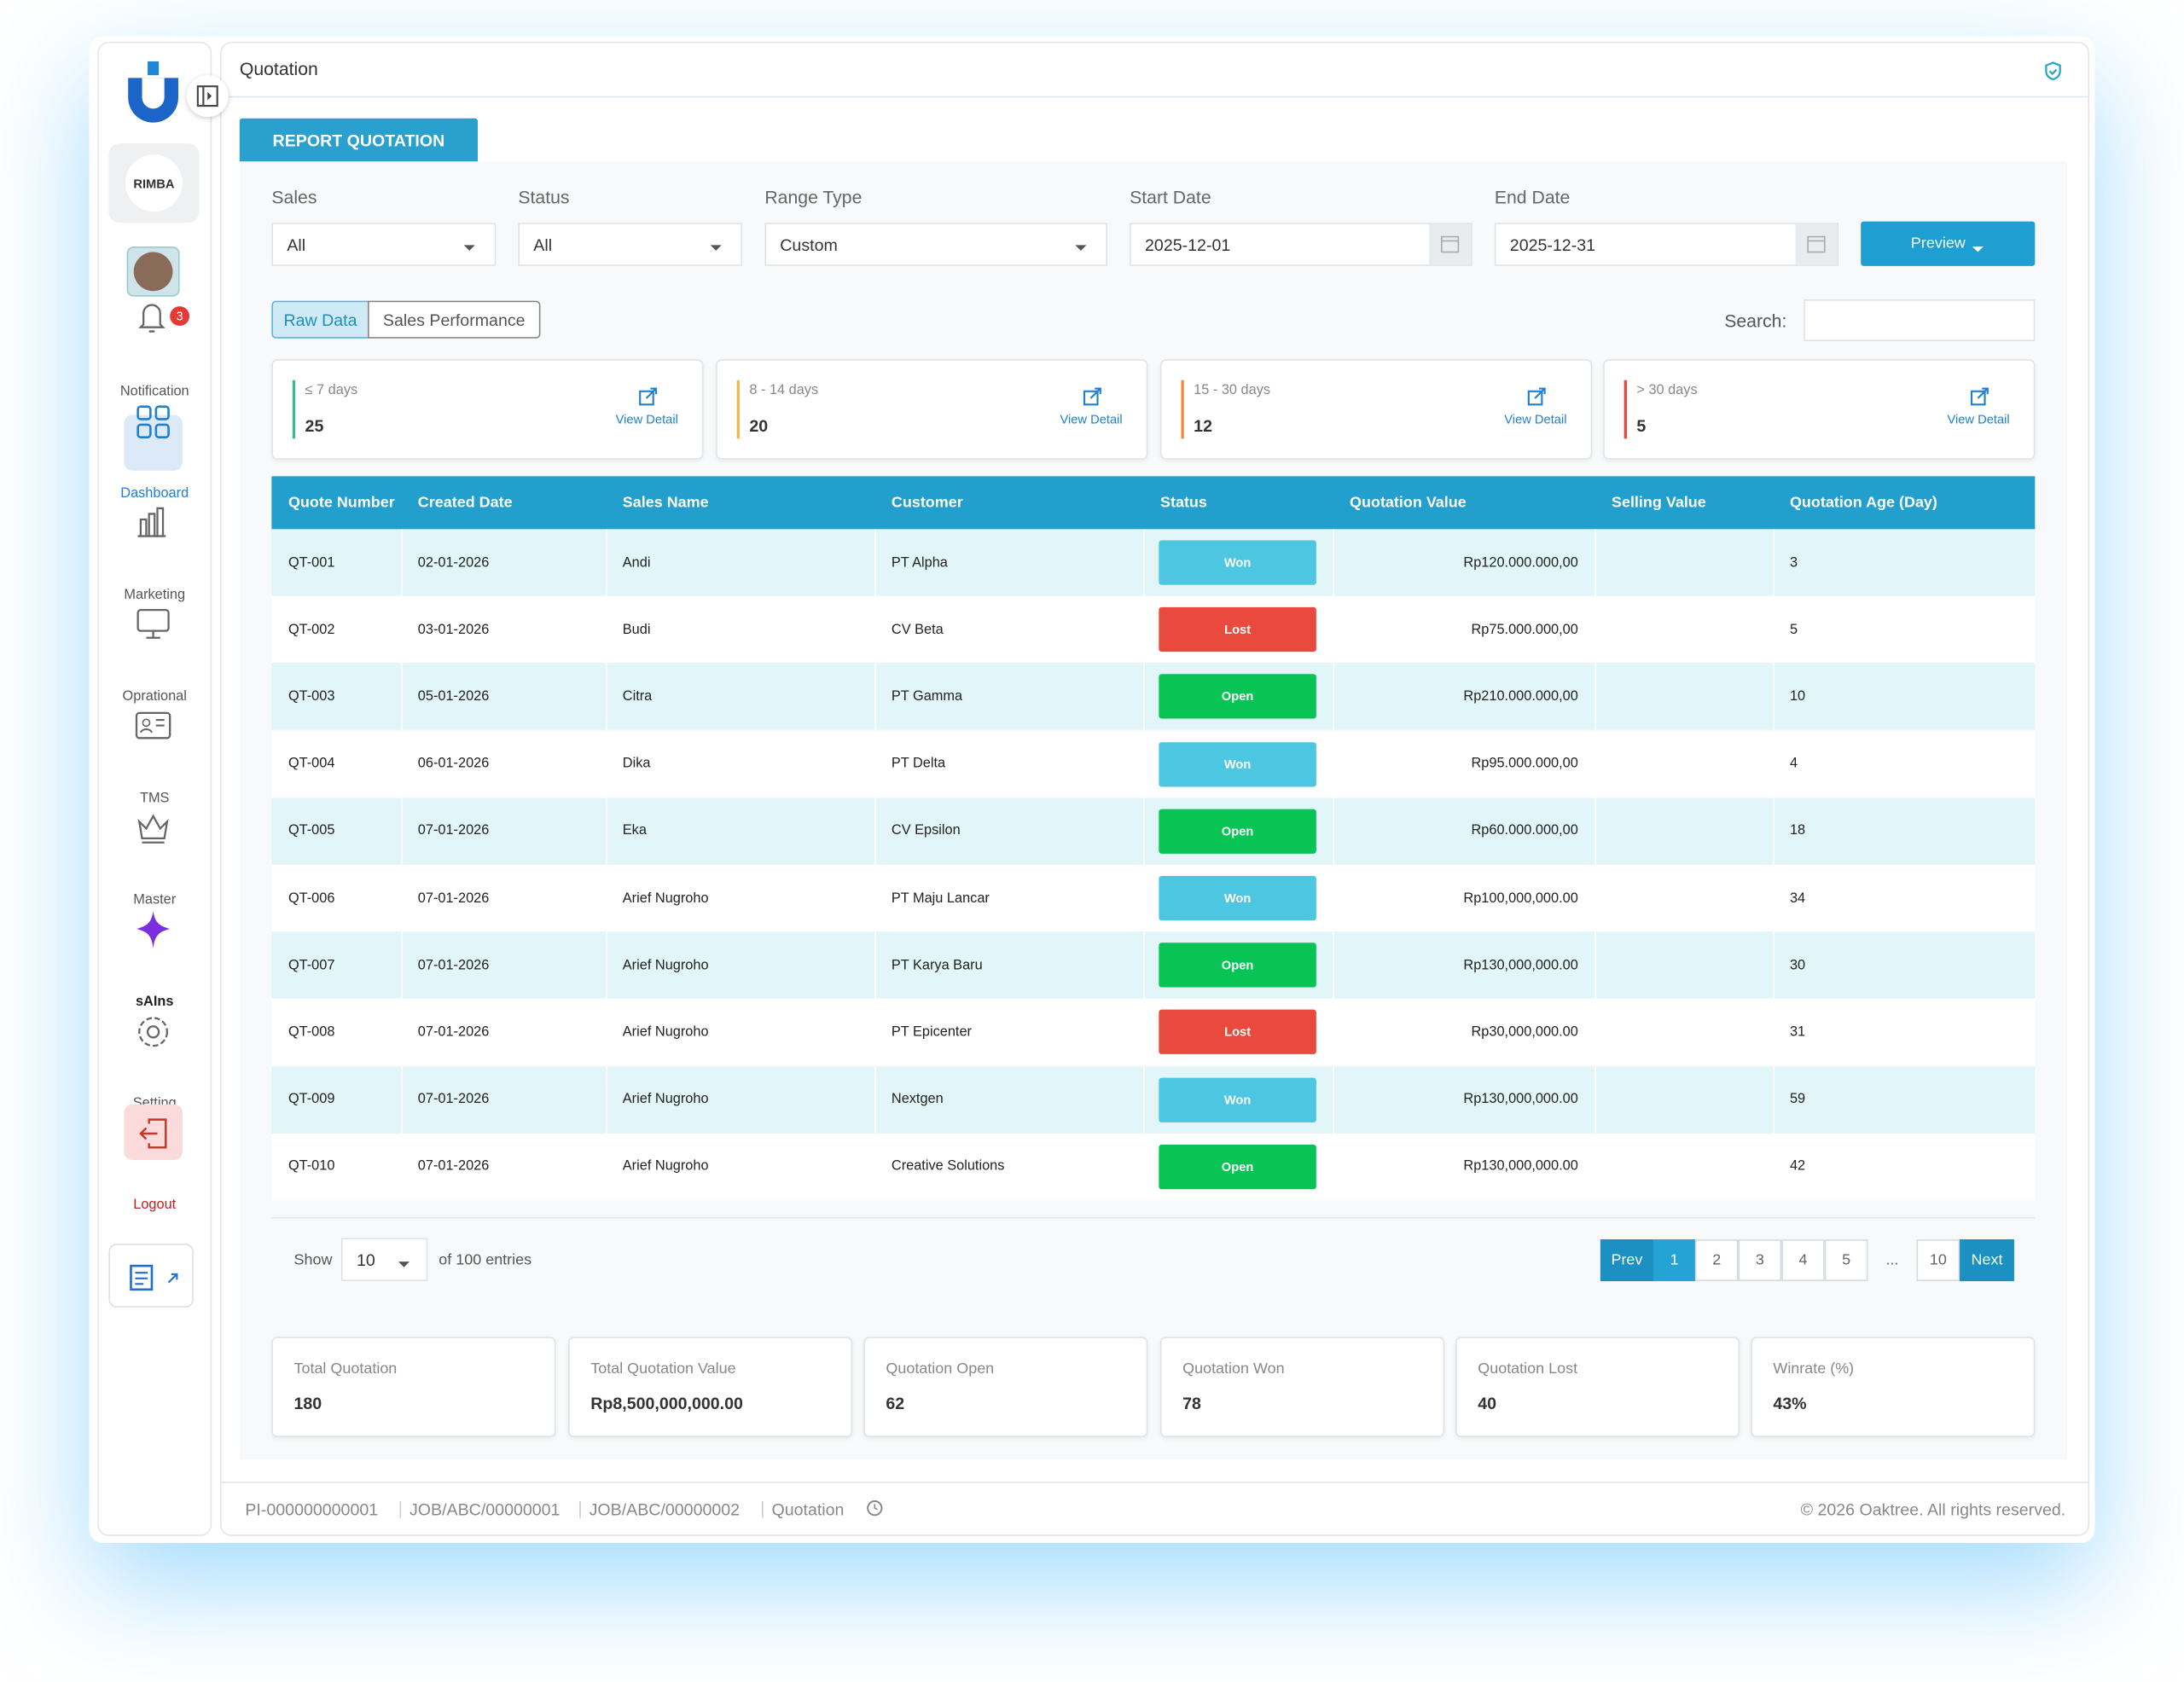 The width and height of the screenshot is (2184, 1682). Describe the element at coordinates (311, 831) in the screenshot. I see `table-cell: QT-005` at that location.